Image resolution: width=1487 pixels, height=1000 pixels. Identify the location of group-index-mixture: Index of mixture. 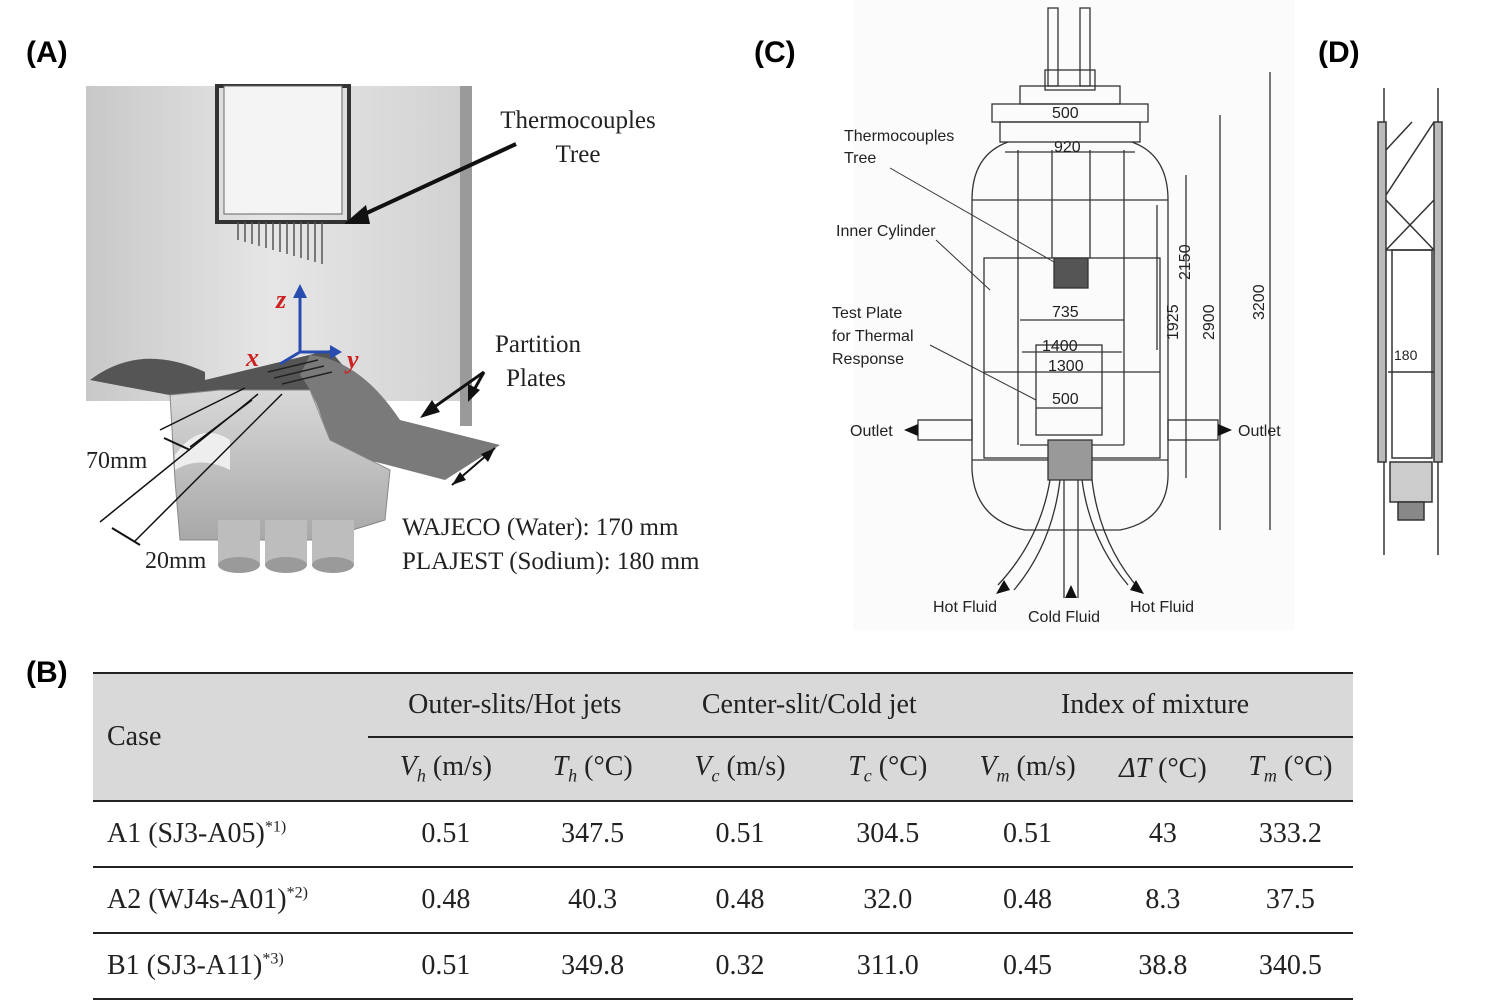
(1155, 705).